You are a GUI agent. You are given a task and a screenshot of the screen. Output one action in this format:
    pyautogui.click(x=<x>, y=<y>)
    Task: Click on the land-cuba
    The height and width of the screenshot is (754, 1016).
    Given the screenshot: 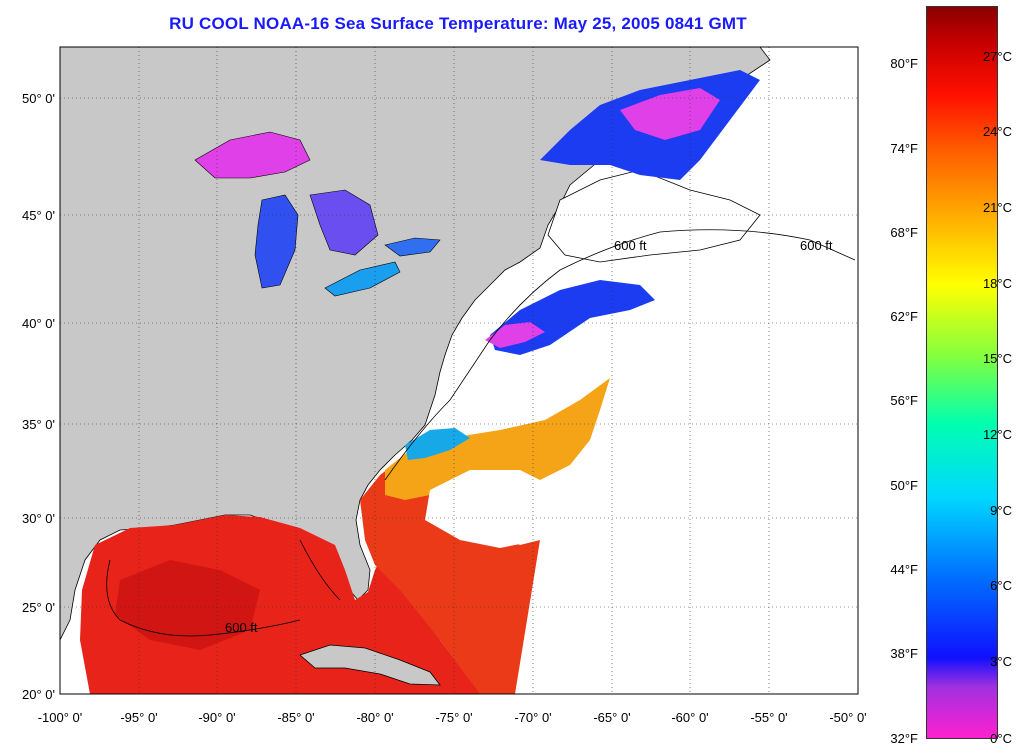 What is the action you would take?
    pyautogui.click(x=370, y=665)
    